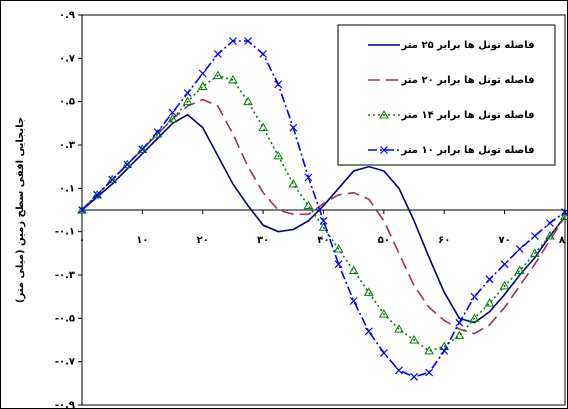  What do you see at coordinates (65, 232) in the screenshot?
I see `y-tick-label: -۰.۱` at bounding box center [65, 232].